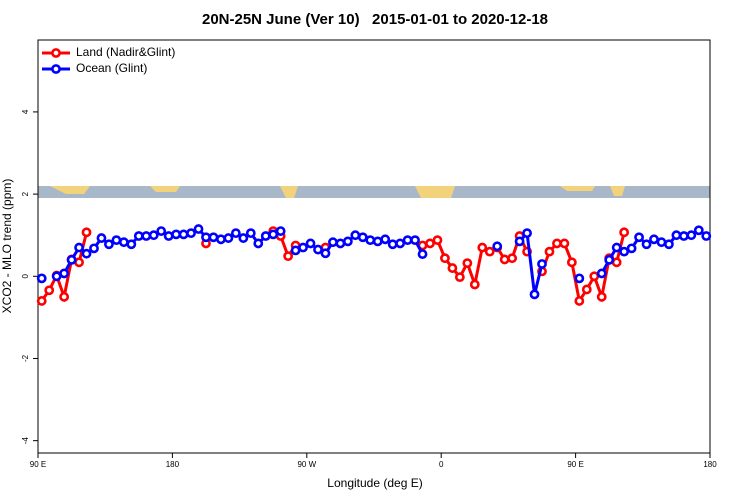 The image size is (750, 500). I want to click on y-tick-label: 4, so click(25, 111).